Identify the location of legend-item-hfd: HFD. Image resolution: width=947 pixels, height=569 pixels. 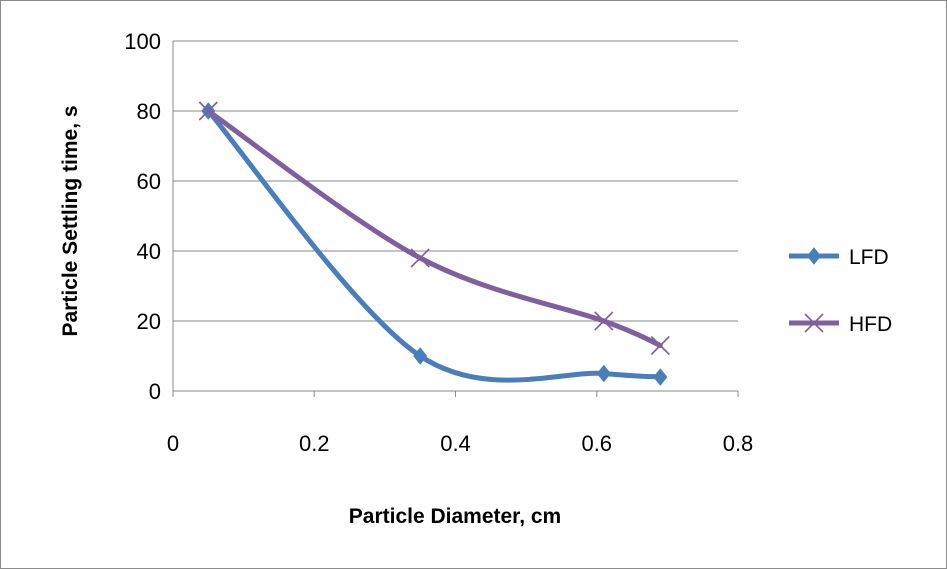
(840, 324).